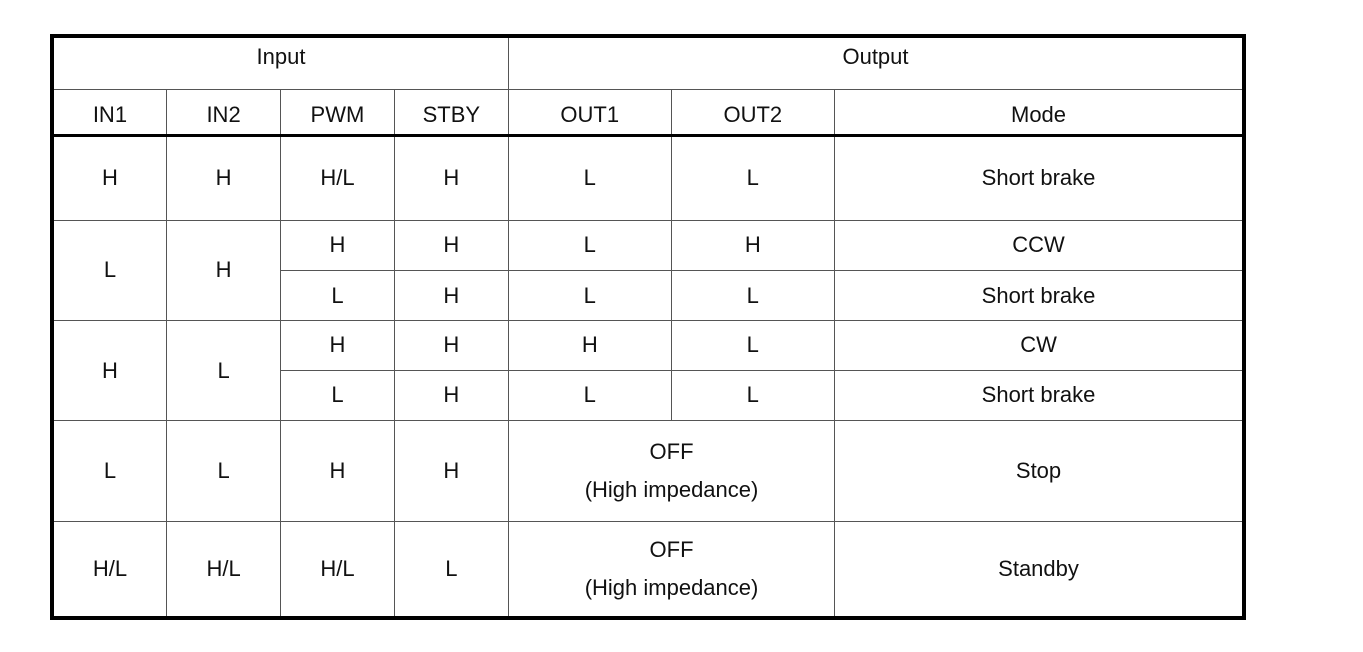 The height and width of the screenshot is (652, 1363). Describe the element at coordinates (451, 113) in the screenshot. I see `column-header-stby: STBY` at that location.